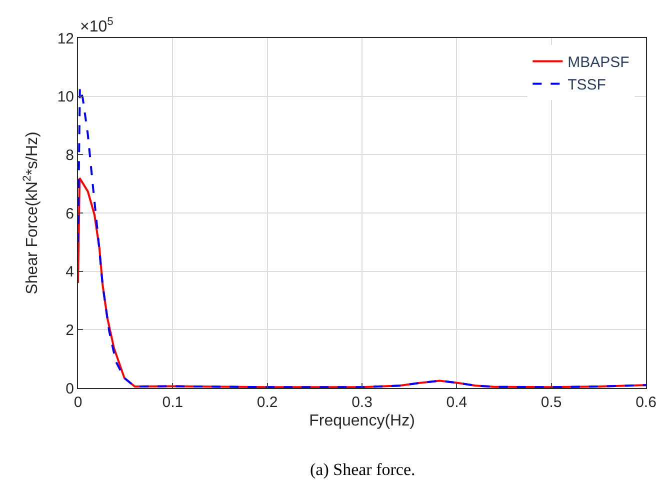 This screenshot has width=668, height=486. Describe the element at coordinates (173, 402) in the screenshot. I see `x-tick-label: 0.1` at that location.